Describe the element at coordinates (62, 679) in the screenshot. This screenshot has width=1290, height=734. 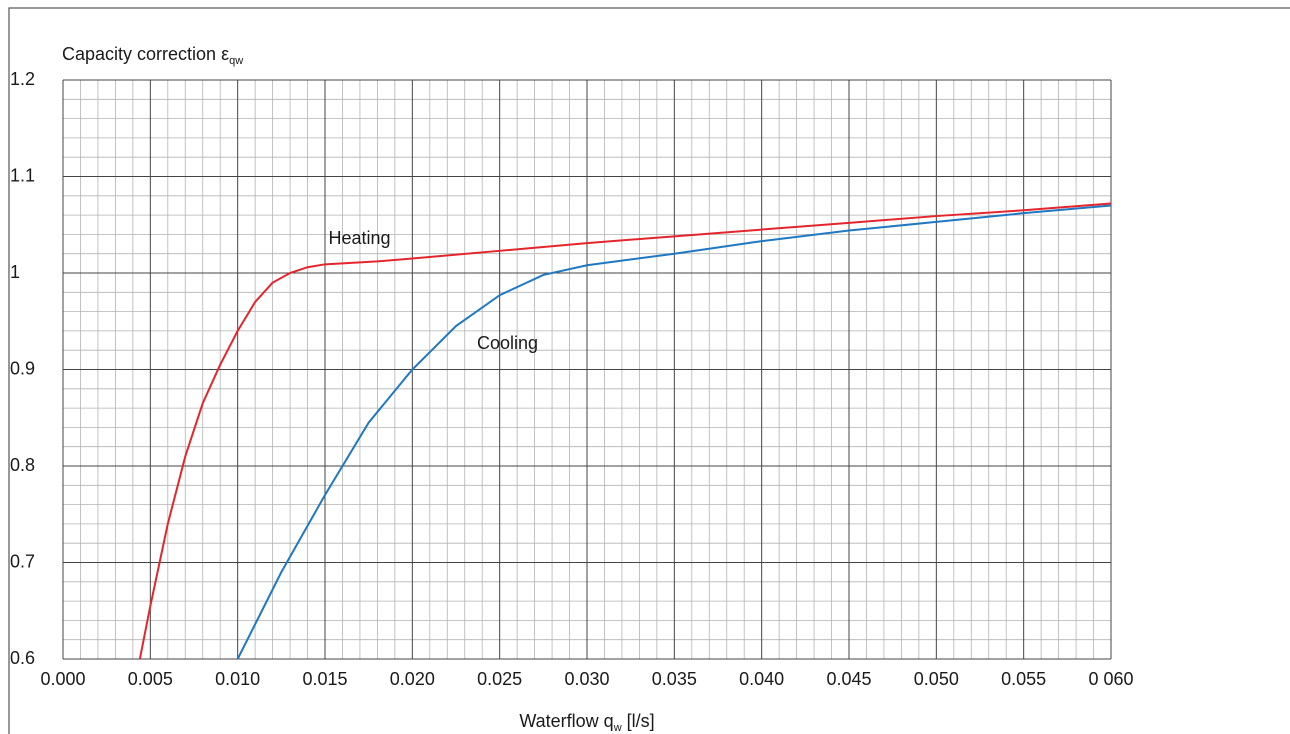
I see `x-tick-label: 0.000` at that location.